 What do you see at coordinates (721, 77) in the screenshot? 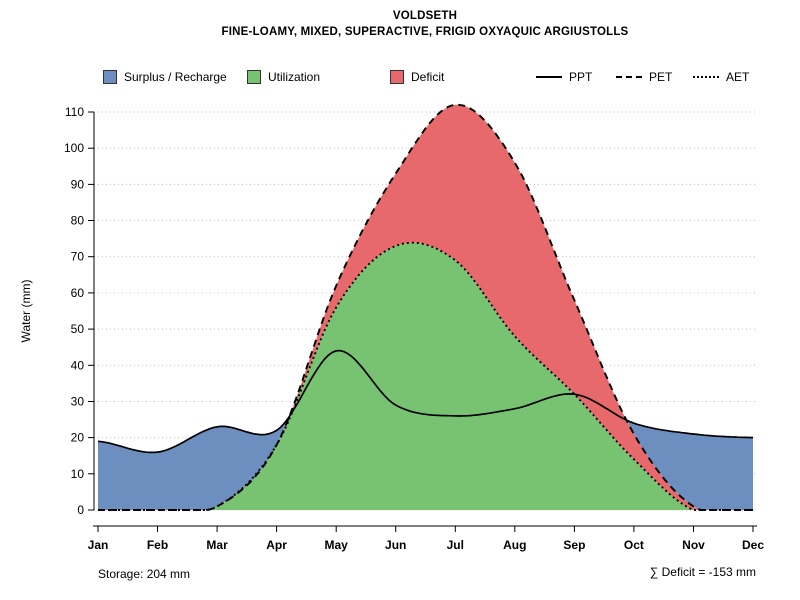
I see `legend-item-aet: AET` at bounding box center [721, 77].